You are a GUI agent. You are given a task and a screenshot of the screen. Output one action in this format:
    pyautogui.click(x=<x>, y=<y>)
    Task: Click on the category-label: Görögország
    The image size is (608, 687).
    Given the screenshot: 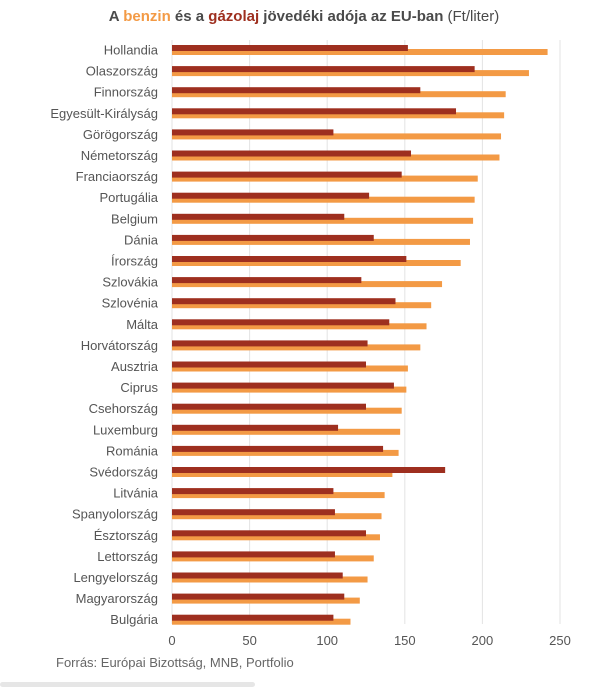 What is the action you would take?
    pyautogui.click(x=120, y=134)
    